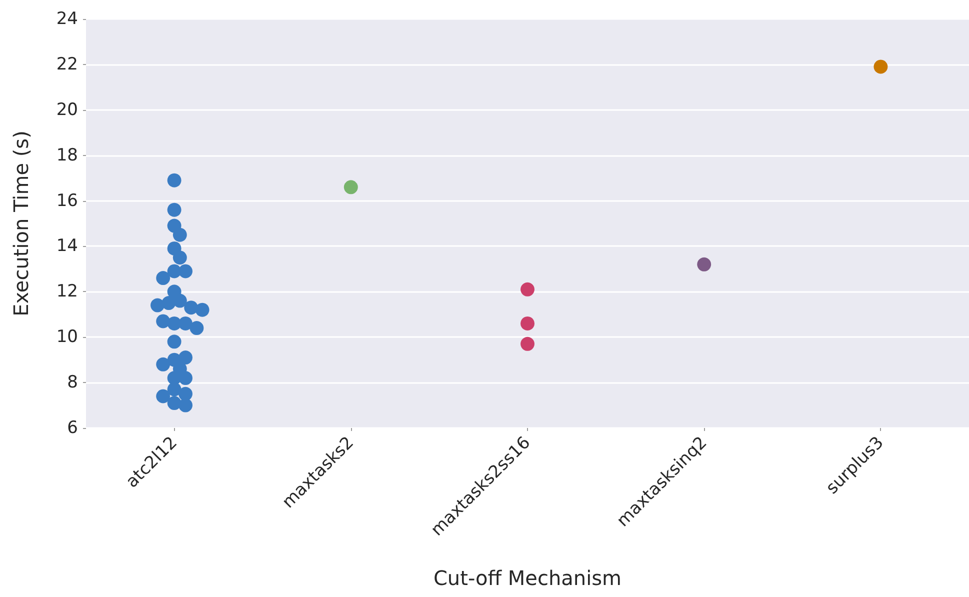  What do you see at coordinates (72, 382) in the screenshot?
I see `y-tick-label: 8` at bounding box center [72, 382].